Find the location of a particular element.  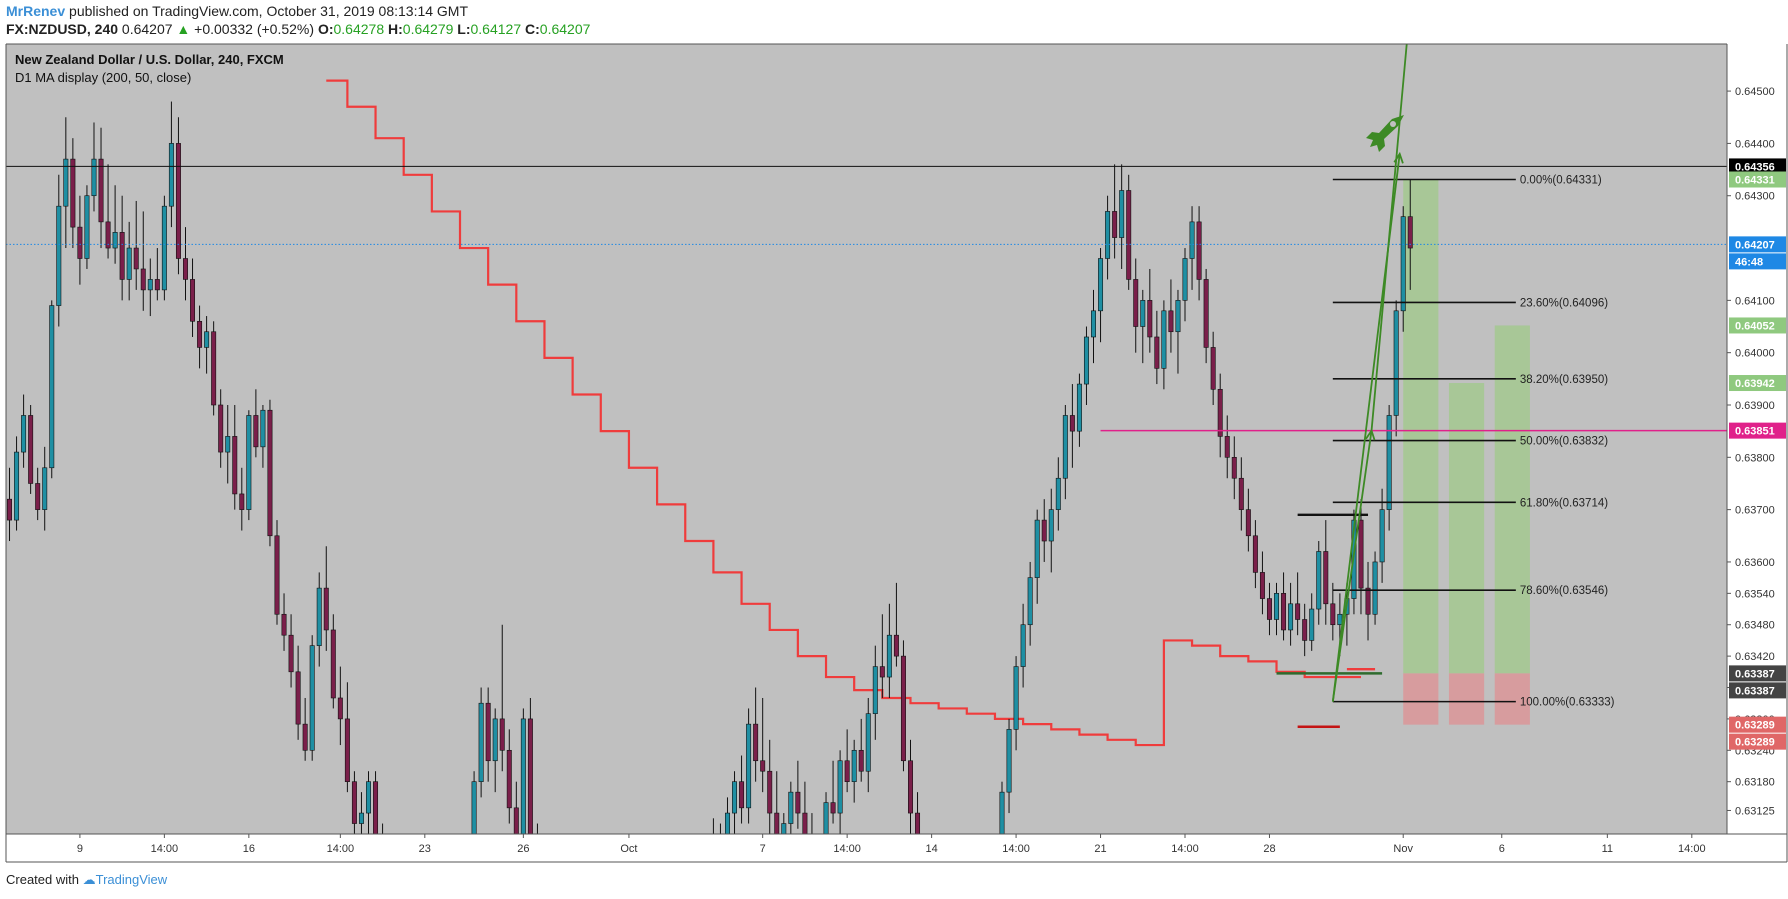

entry-1-text: 0.63387 is located at coordinates (1755, 674).